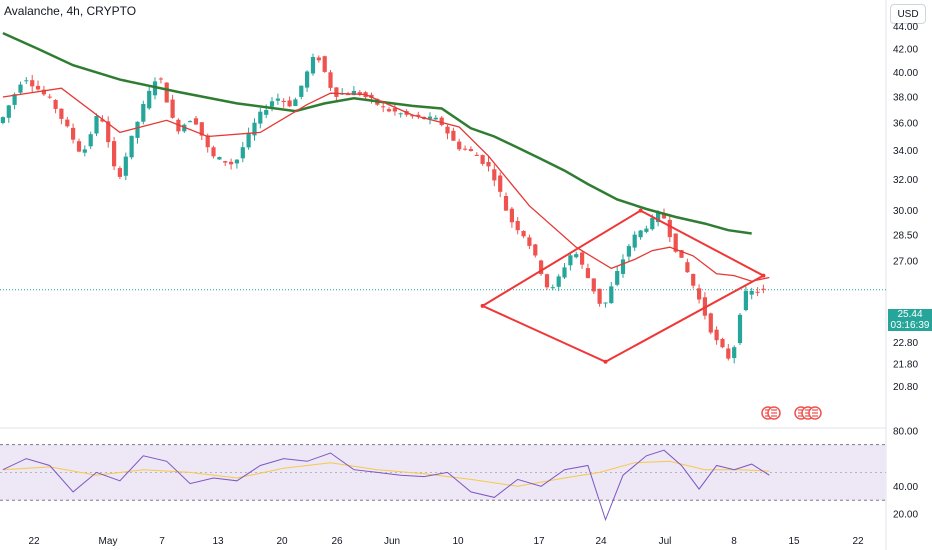  Describe the element at coordinates (70, 11) in the screenshot. I see `chart-title: Avalanche, 4h, CRYPTO` at that location.